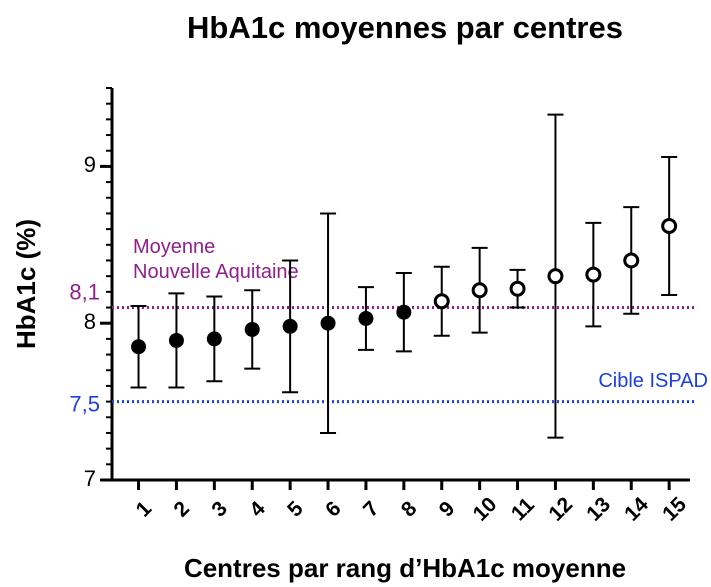 The image size is (711, 587). Describe the element at coordinates (257, 509) in the screenshot. I see `x-tick-label: 4` at that location.